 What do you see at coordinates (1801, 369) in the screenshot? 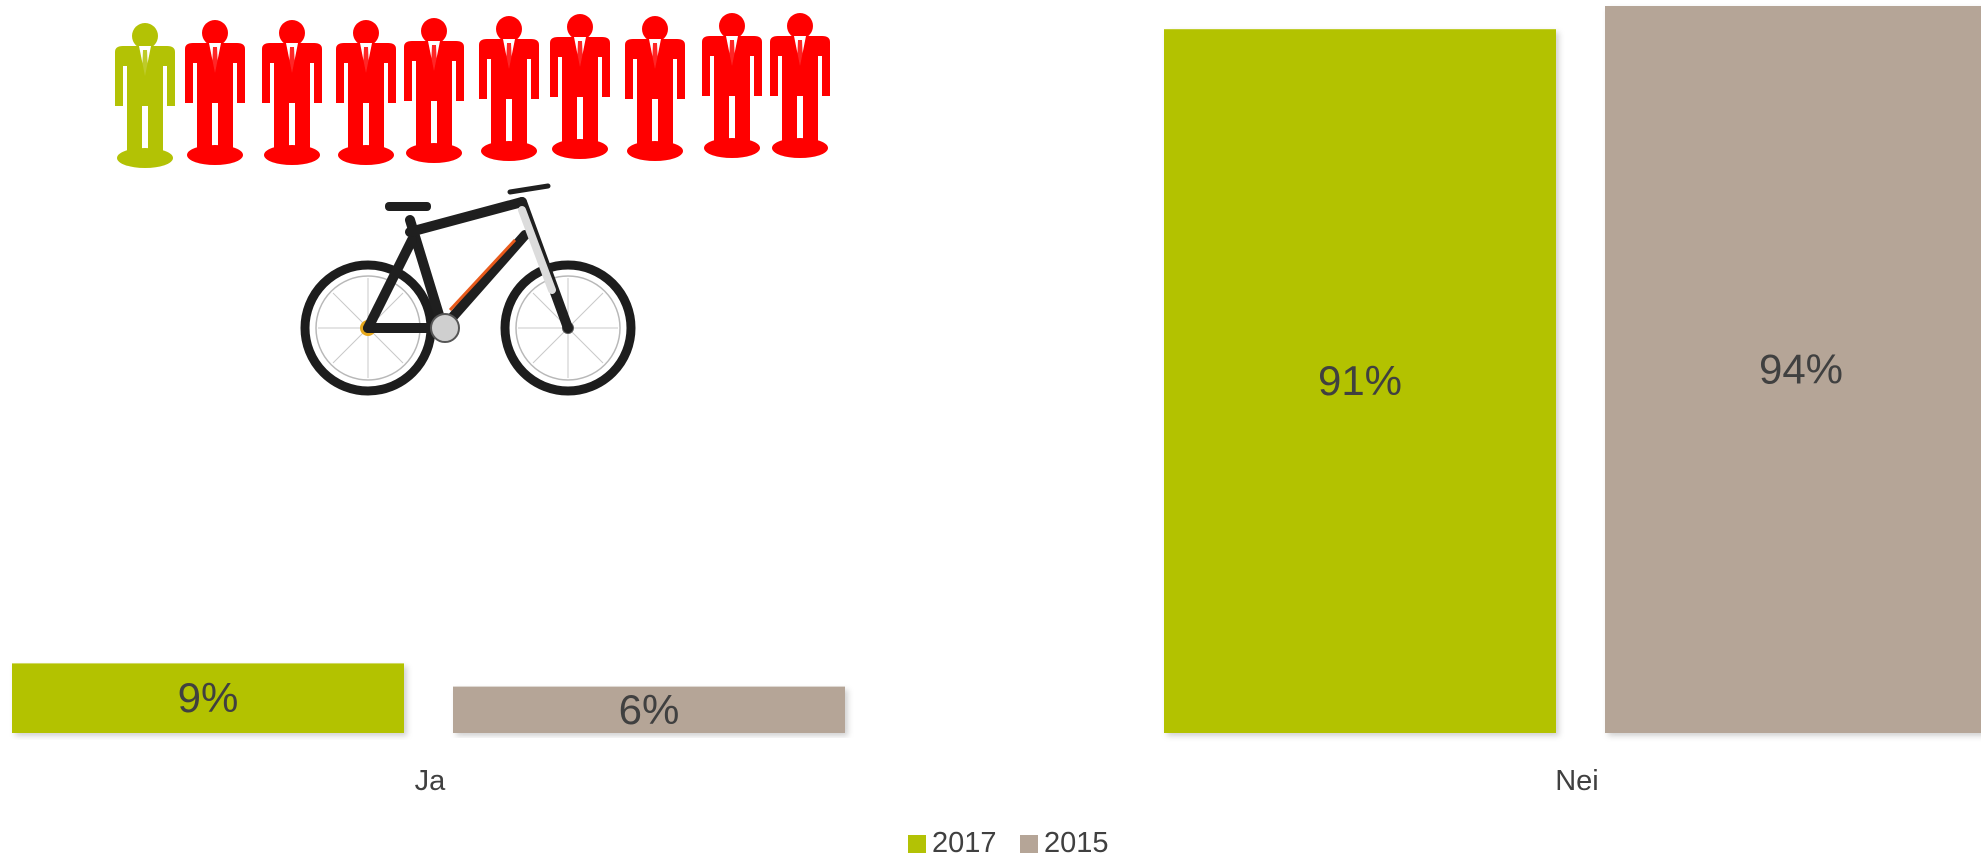
I see `data-label-nei-2015: 94%` at bounding box center [1801, 369].